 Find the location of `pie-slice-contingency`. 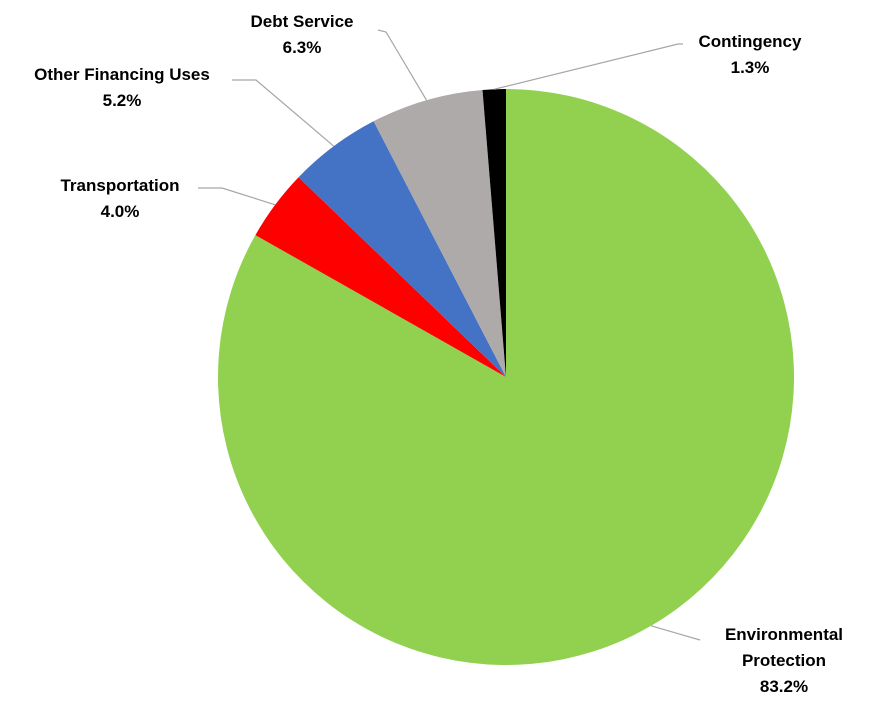

pie-slice-contingency is located at coordinates (494, 233).